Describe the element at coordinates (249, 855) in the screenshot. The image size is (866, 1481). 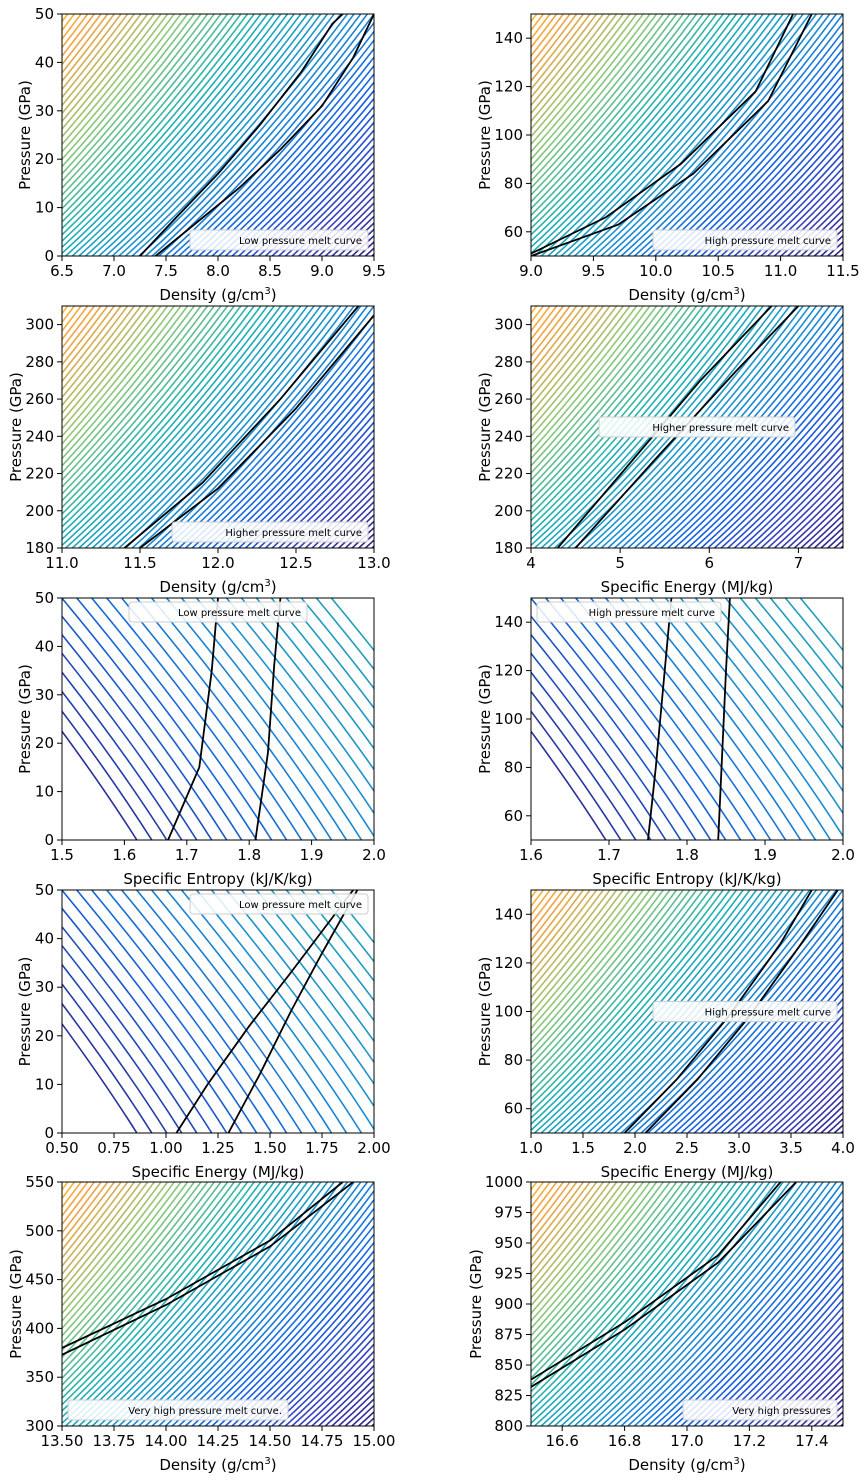
I see `x-tick-label: 1.8` at that location.